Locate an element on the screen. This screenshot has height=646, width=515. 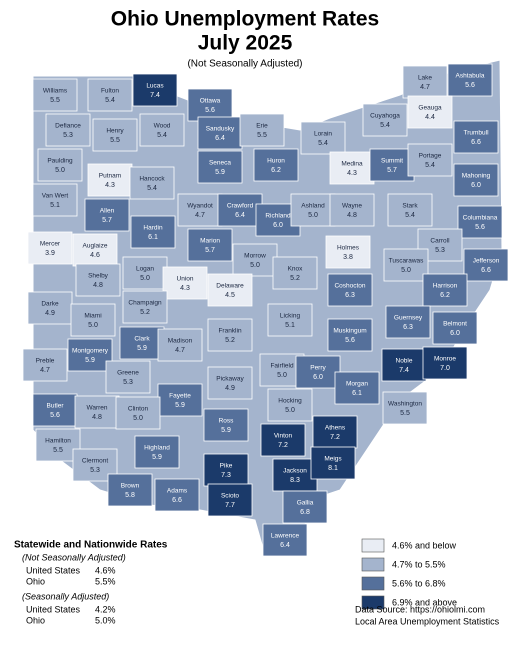
county-name: Athens is located at coordinates (335, 428).